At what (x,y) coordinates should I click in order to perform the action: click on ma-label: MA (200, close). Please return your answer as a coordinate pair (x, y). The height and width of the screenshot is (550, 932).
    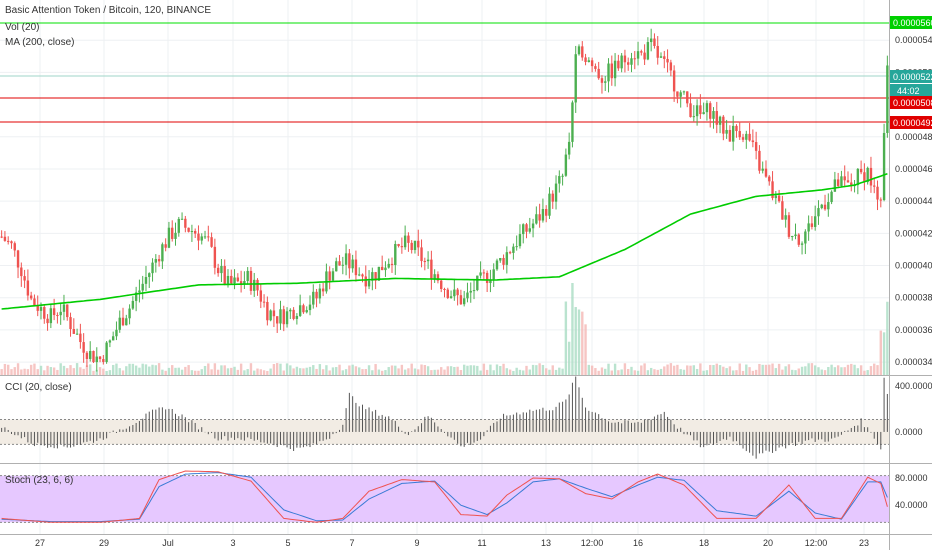
    Looking at the image, I should click on (39, 42).